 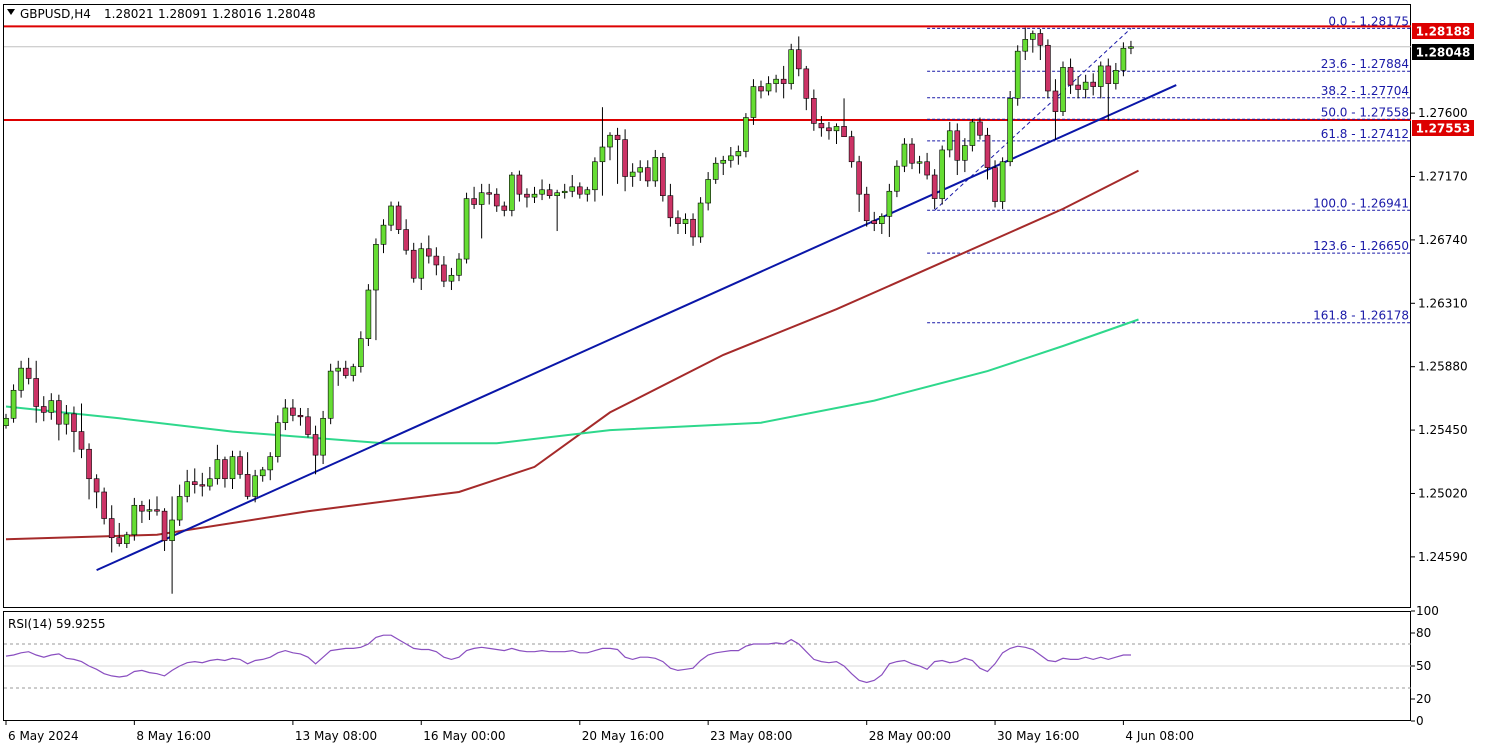 I want to click on price-tick-label-5: 1.26740, so click(x=1443, y=240).